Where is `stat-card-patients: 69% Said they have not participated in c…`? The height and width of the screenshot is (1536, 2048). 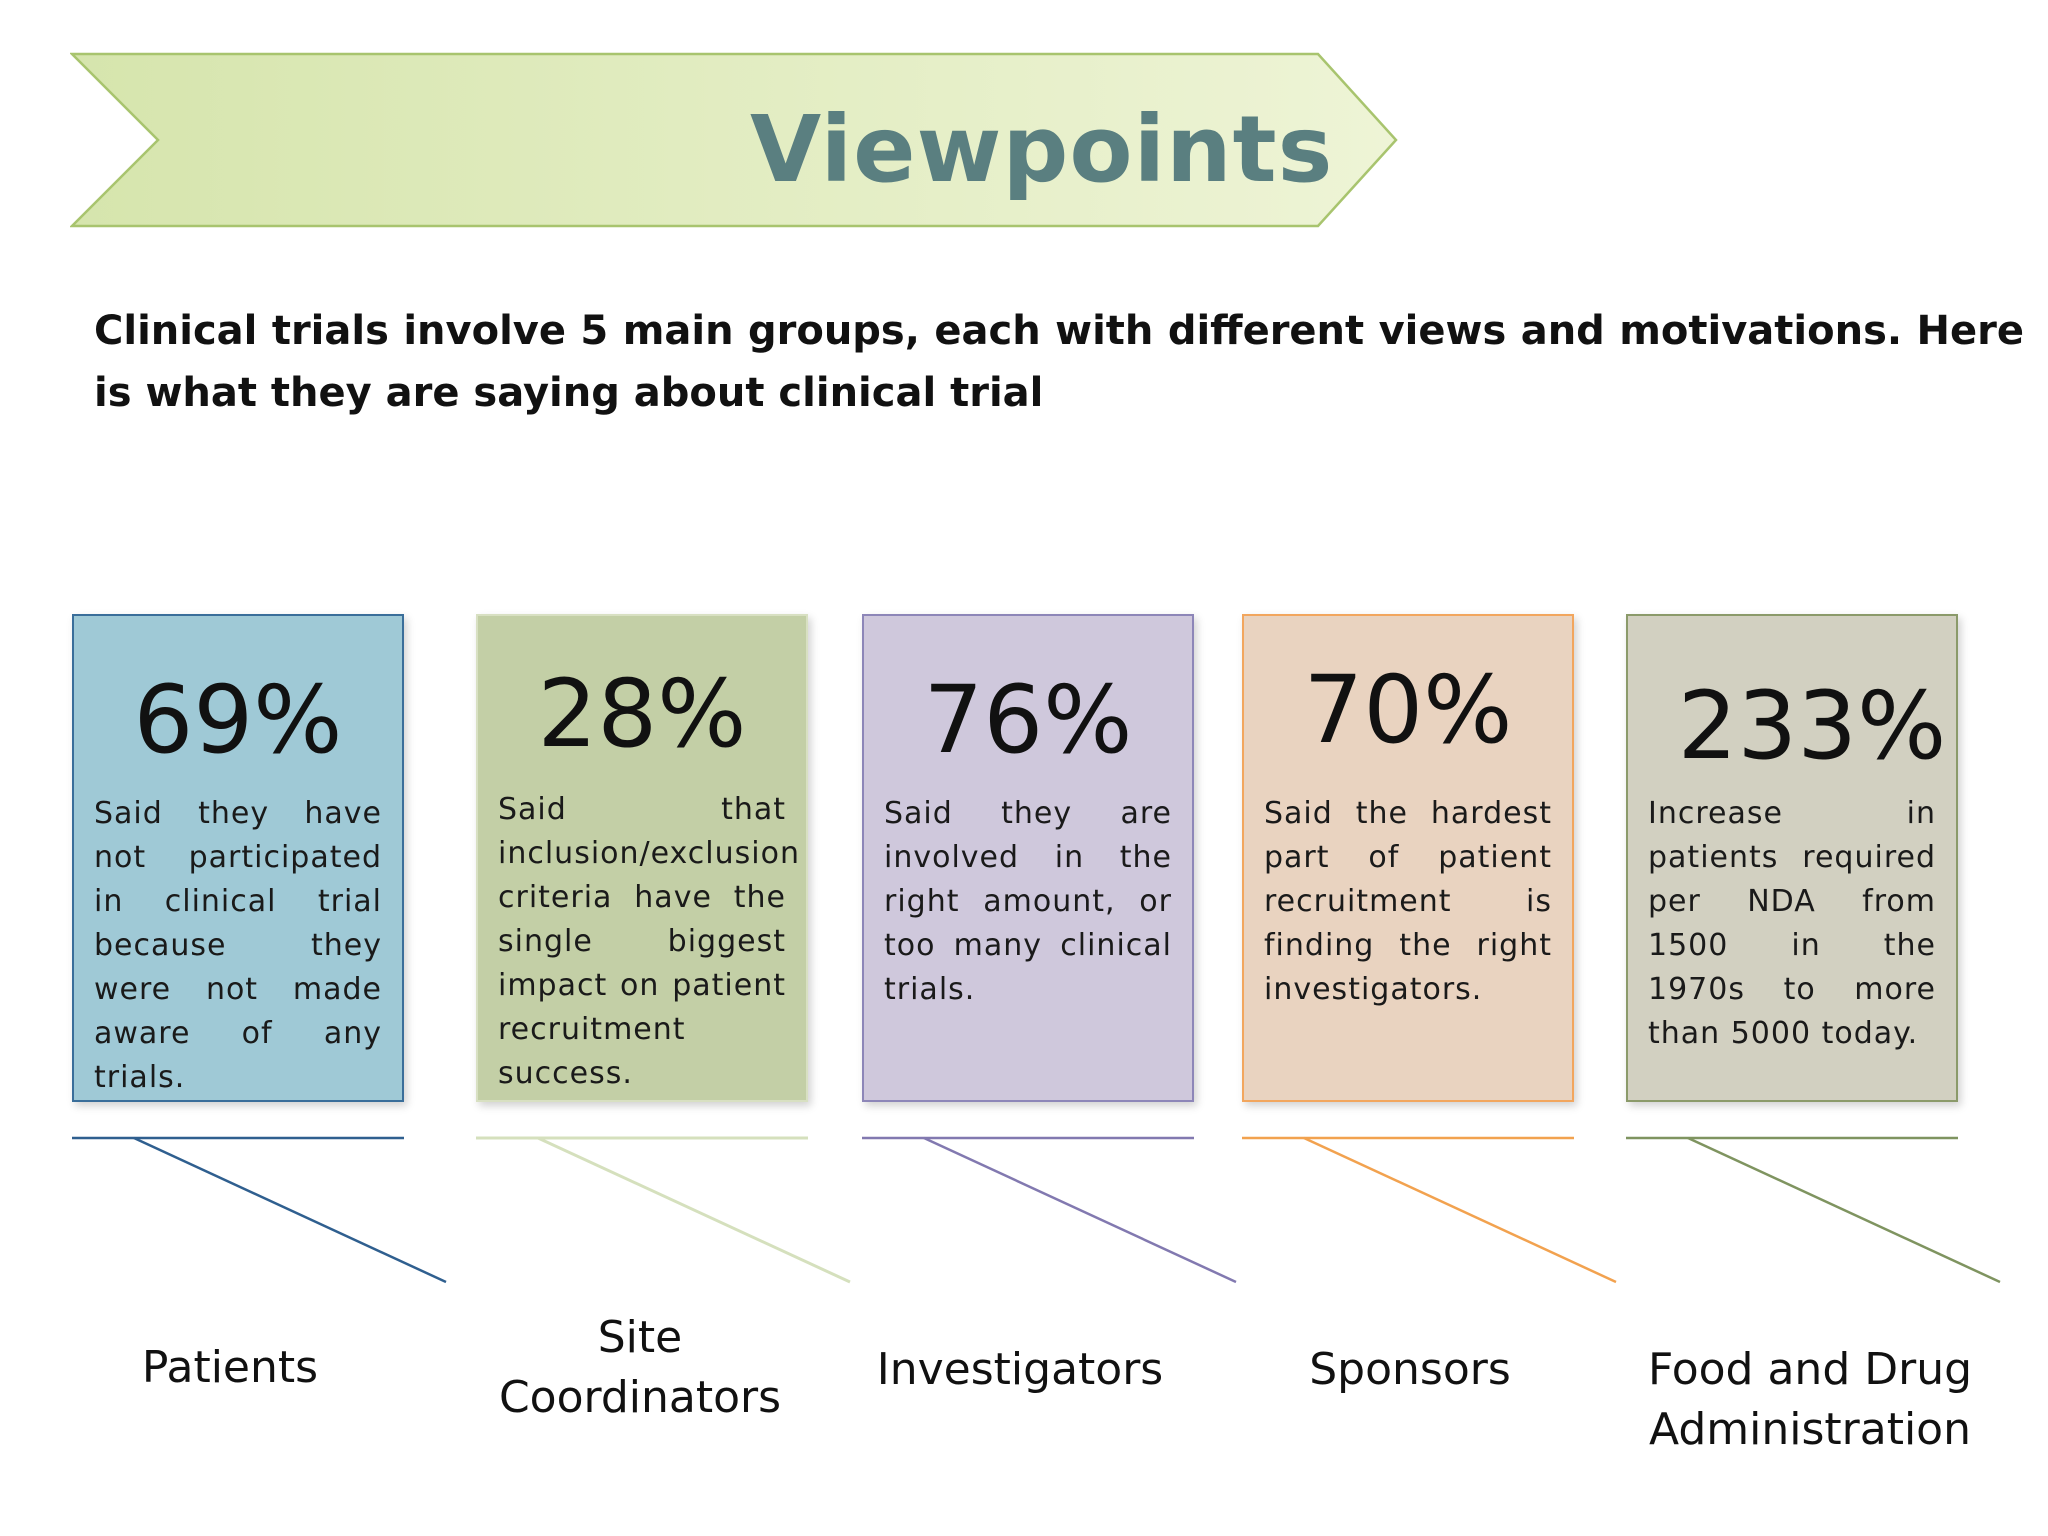 stat-card-patients: 69% Said they have not participated in c… is located at coordinates (238, 858).